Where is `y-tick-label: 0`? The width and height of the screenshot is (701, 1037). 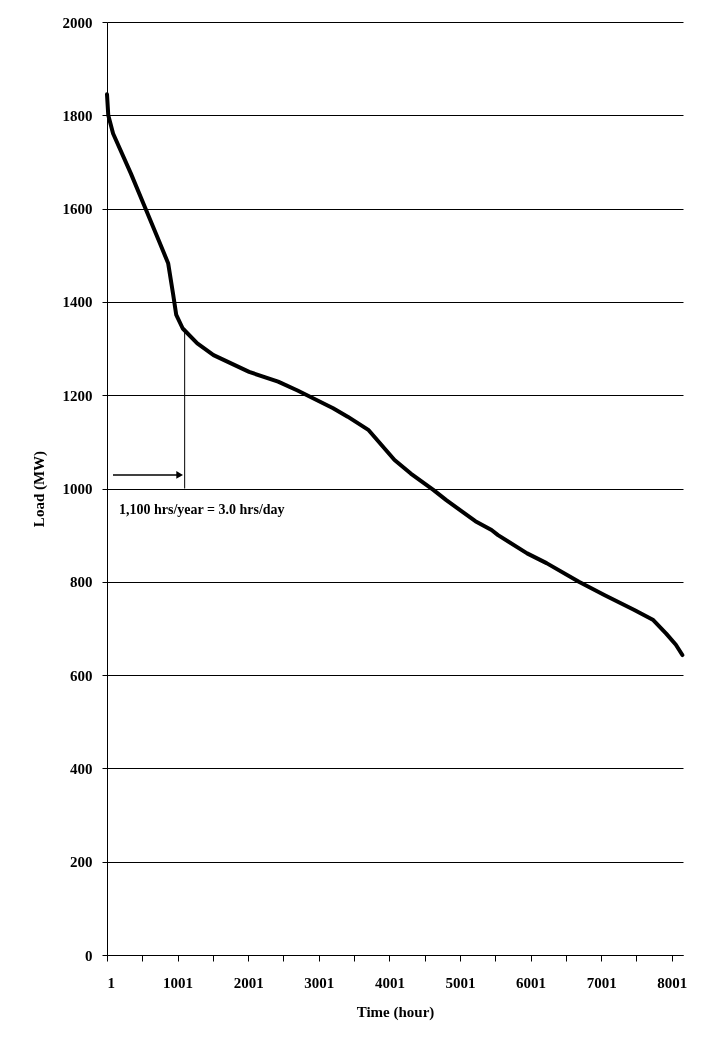
y-tick-label: 0 is located at coordinates (89, 955).